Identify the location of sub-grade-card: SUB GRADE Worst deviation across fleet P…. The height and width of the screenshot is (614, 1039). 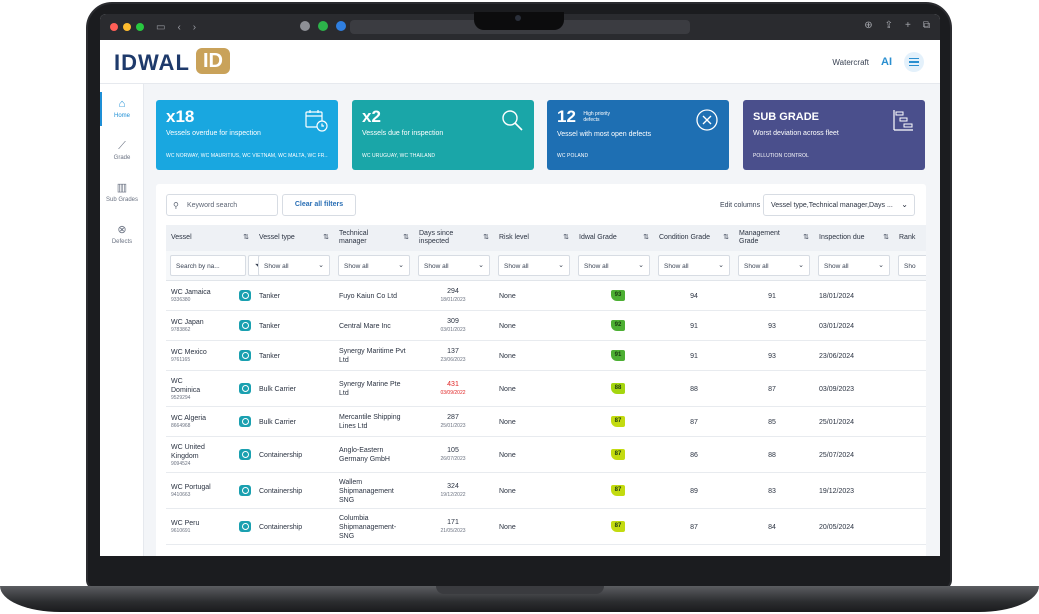
(834, 135).